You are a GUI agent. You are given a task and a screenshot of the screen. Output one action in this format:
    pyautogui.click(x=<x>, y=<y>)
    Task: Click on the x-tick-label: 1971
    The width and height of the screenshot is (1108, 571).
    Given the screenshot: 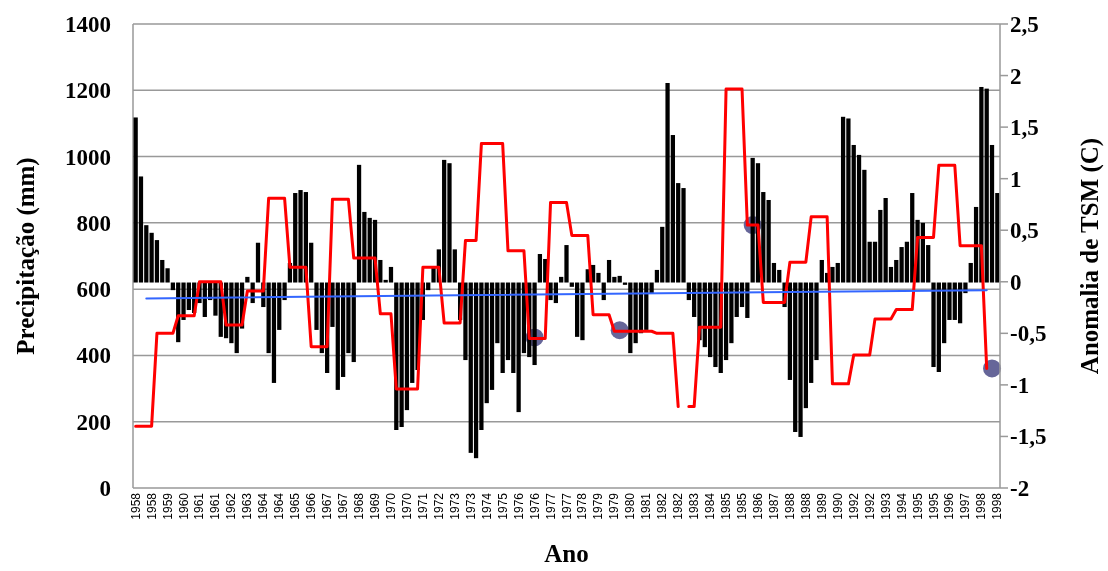 What is the action you would take?
    pyautogui.click(x=422, y=506)
    